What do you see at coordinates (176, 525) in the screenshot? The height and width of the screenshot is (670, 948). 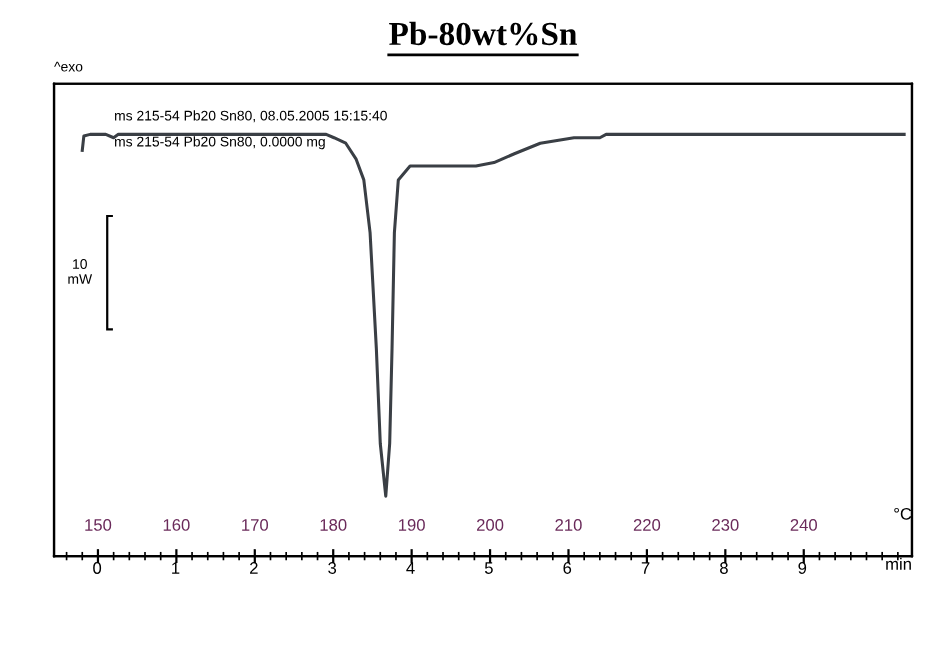 I see `x-tick-label: 160` at bounding box center [176, 525].